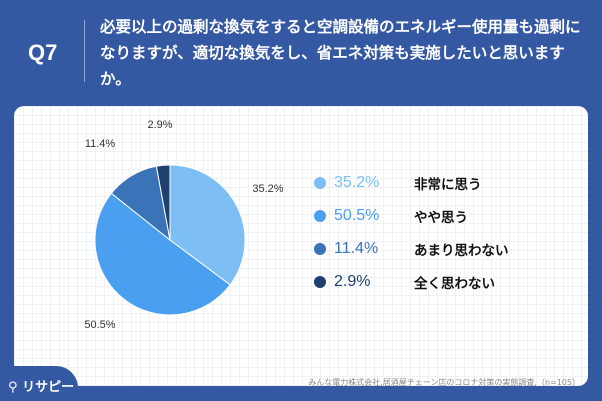 This screenshot has height=401, width=602. Describe the element at coordinates (267, 189) in the screenshot. I see `slice-label: 35.2%` at that location.